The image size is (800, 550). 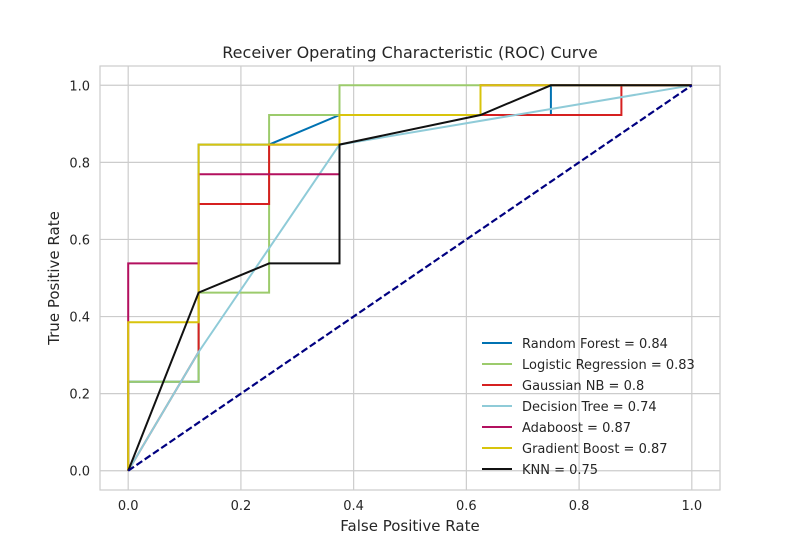 What do you see at coordinates (79, 240) in the screenshot?
I see `y-tick-label: 0.6` at bounding box center [79, 240].